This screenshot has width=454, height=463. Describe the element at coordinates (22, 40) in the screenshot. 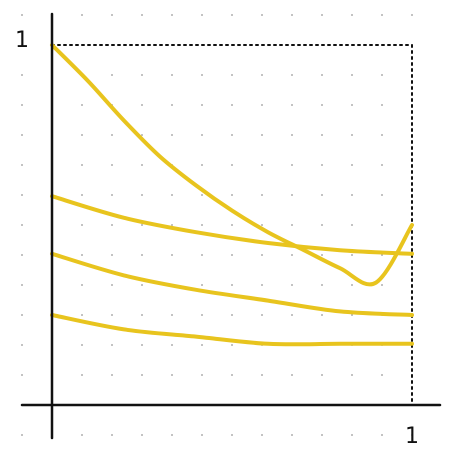

I see `y-tick-label: 1` at that location.